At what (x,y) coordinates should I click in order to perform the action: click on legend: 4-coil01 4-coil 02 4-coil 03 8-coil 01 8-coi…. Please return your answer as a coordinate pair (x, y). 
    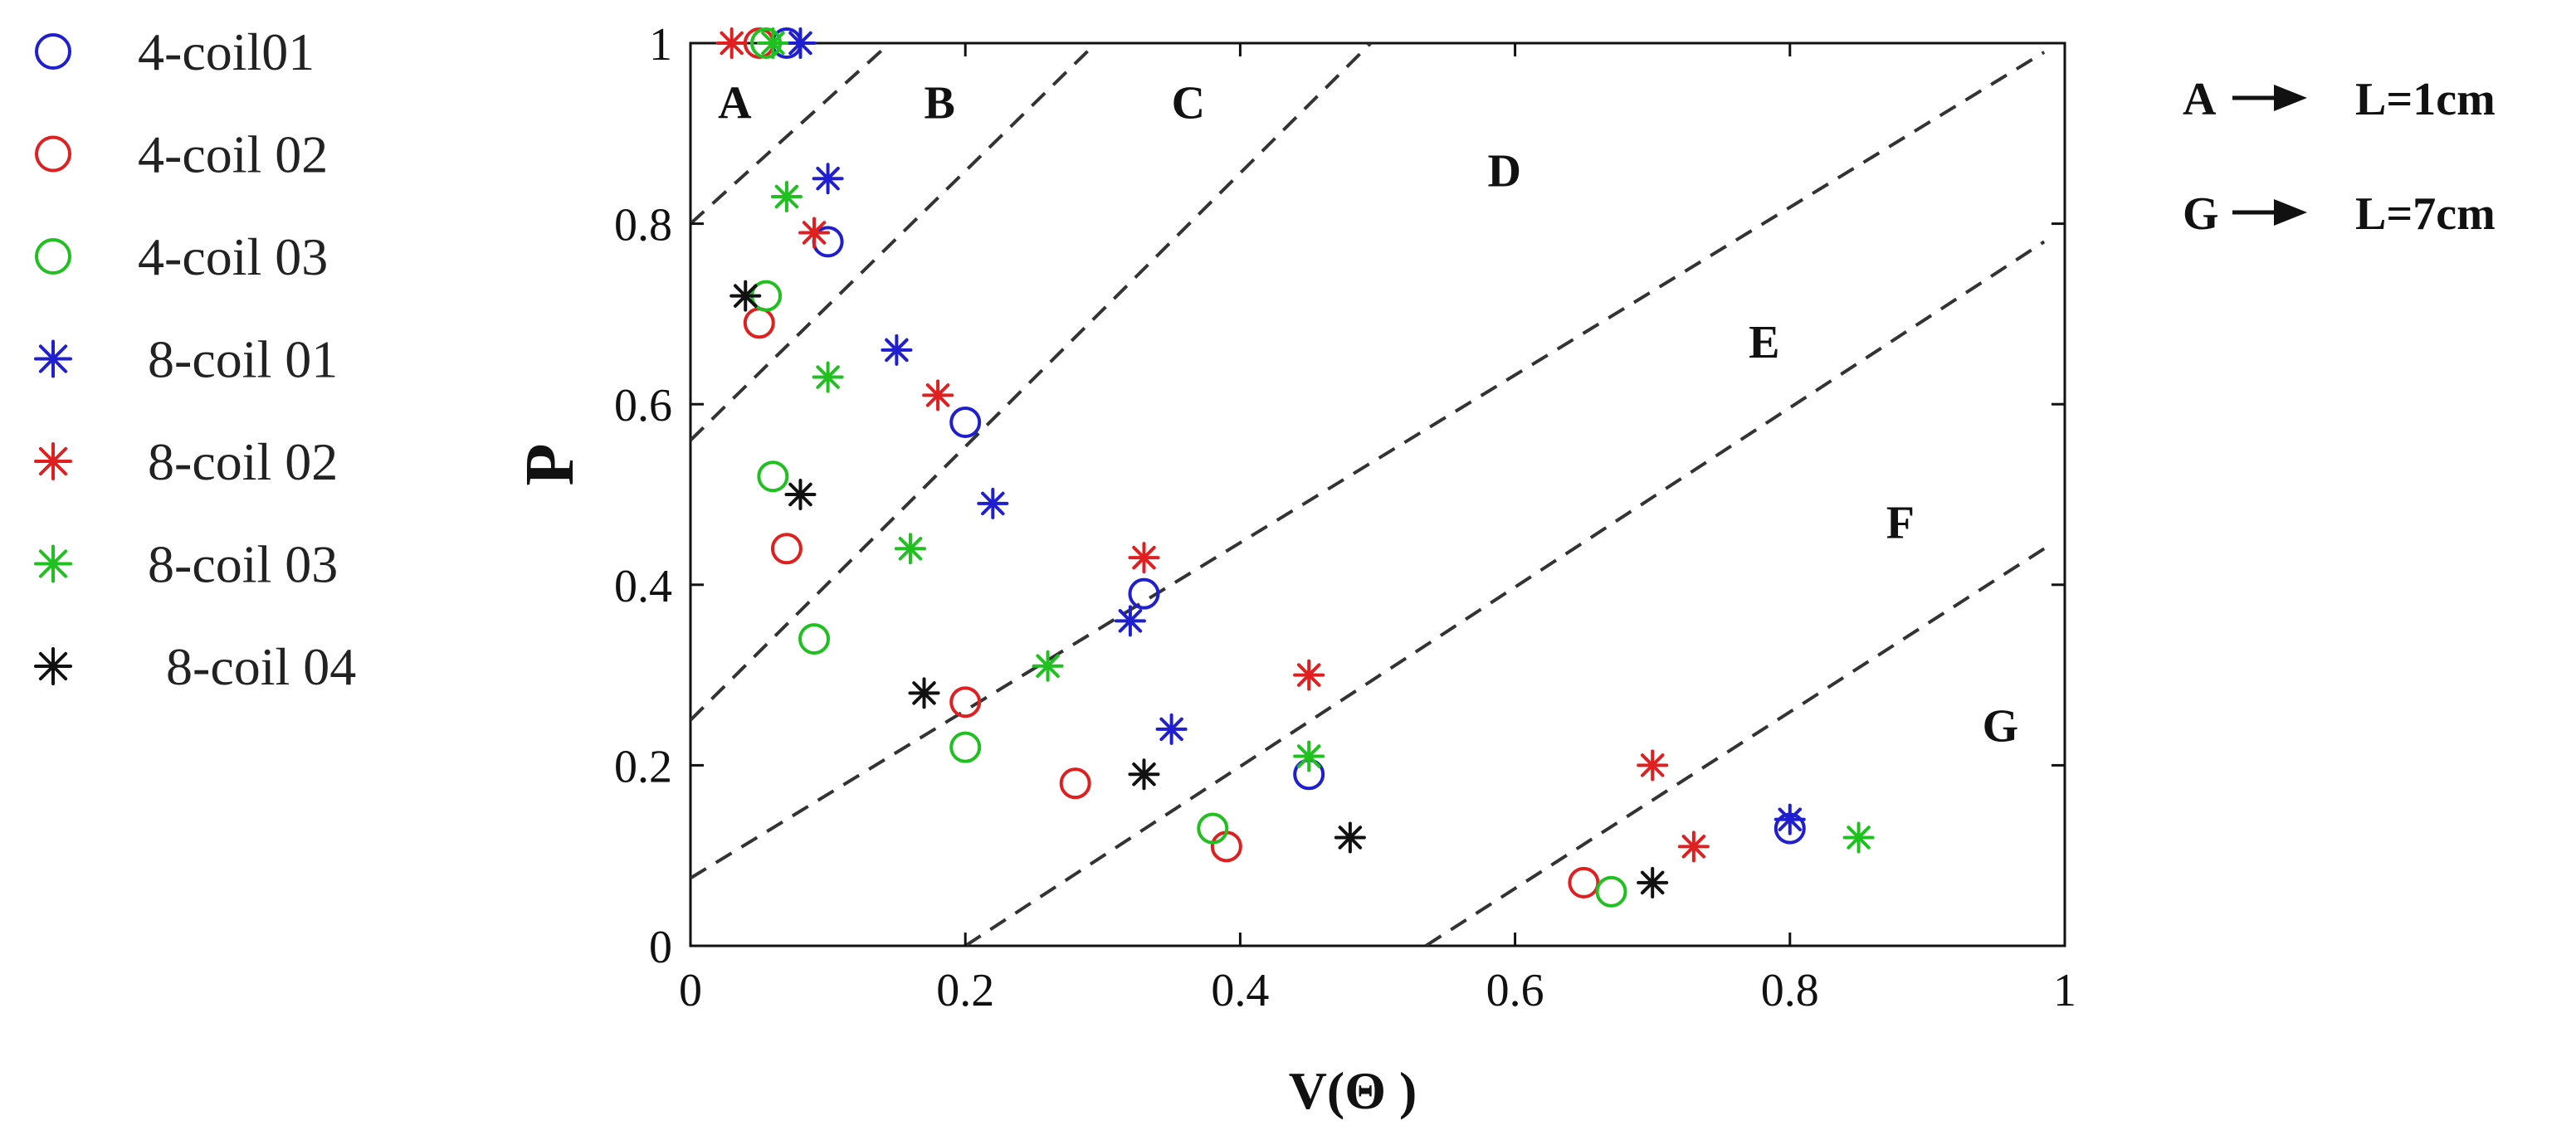
    Looking at the image, I should click on (195, 359).